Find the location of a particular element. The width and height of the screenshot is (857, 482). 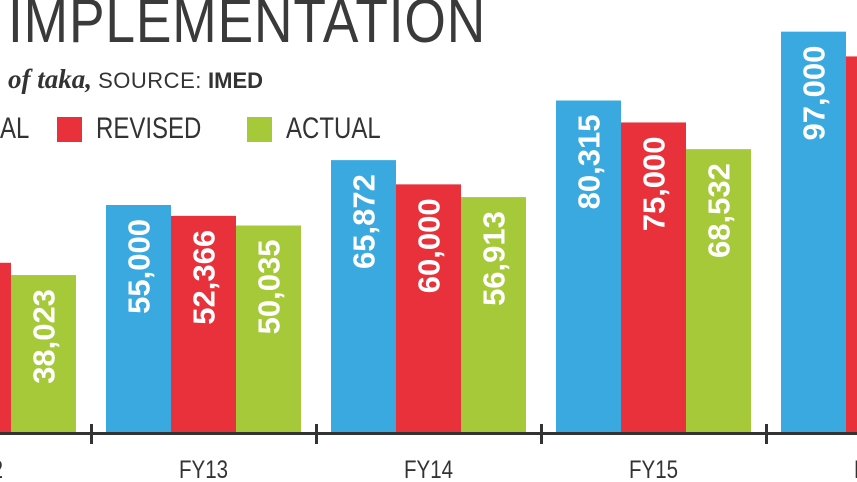

data-label: 60,000 is located at coordinates (429, 245).